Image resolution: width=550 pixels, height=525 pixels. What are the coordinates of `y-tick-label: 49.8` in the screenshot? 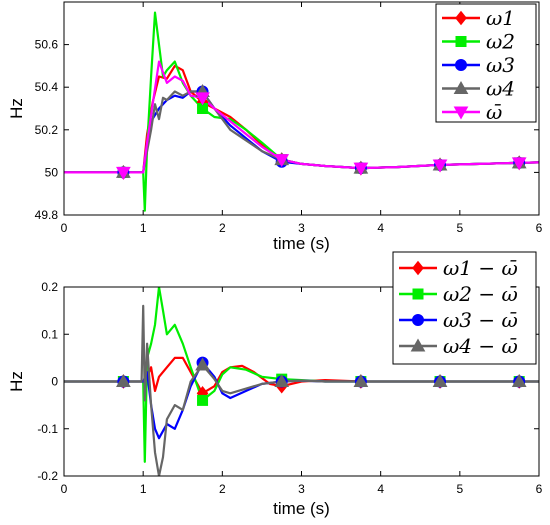 It's located at (47, 215).